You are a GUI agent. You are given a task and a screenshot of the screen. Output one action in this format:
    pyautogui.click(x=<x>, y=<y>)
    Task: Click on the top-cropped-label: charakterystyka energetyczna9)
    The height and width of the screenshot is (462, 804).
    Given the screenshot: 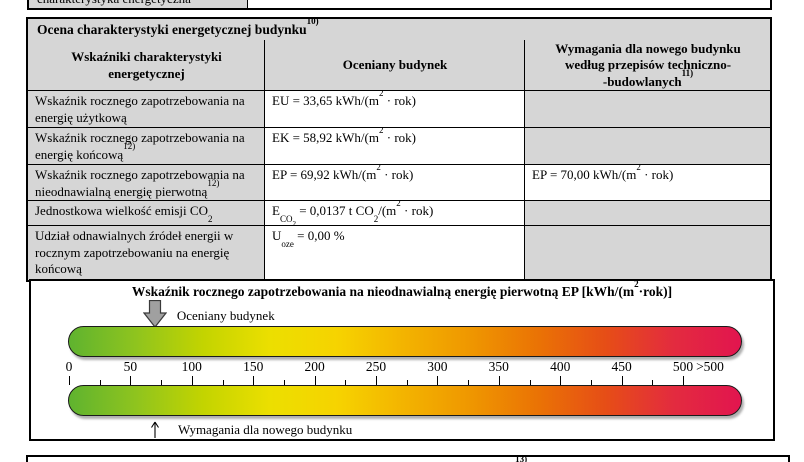 What is the action you would take?
    pyautogui.click(x=117, y=3)
    